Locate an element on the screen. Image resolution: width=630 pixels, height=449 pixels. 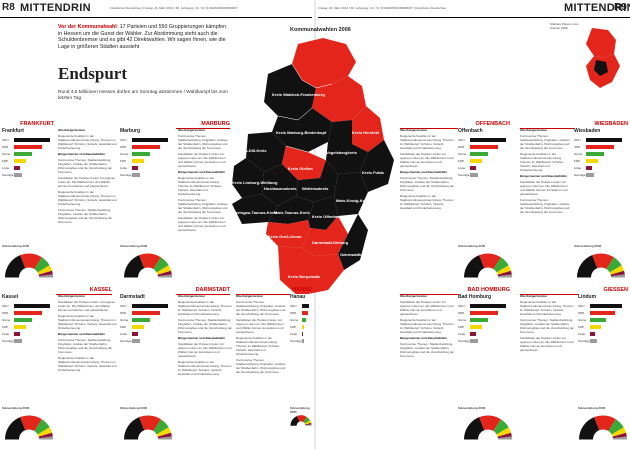
map-region-hochtaunus is located at coordinates (280, 185).